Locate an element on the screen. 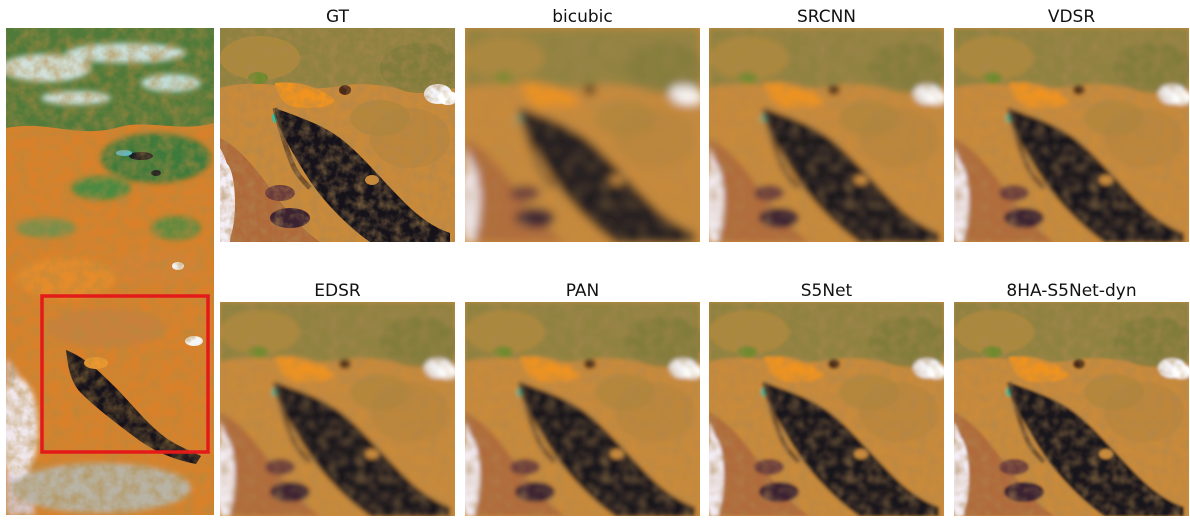 This screenshot has width=1190, height=520. panel-image-pan is located at coordinates (582, 409).